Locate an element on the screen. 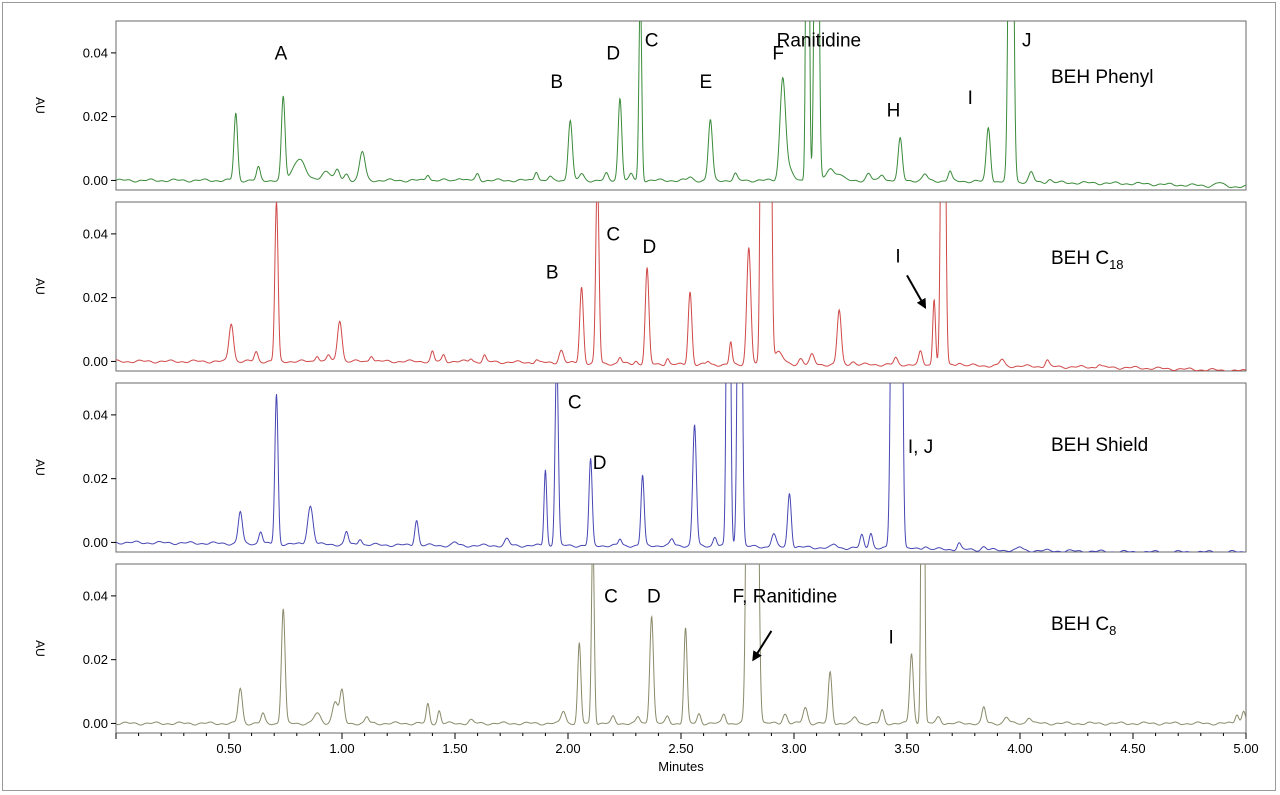 The width and height of the screenshot is (1280, 795). x-tick-label: 3.00 is located at coordinates (793, 748).